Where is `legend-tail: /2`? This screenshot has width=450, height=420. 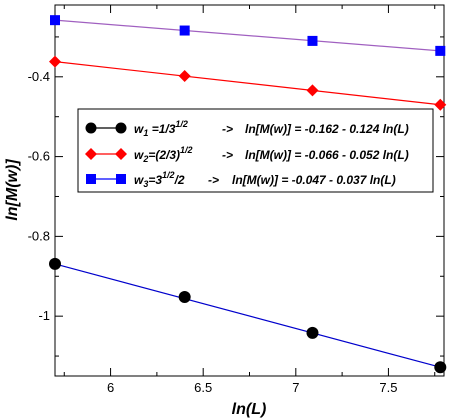
legend-tail: /2 is located at coordinates (179, 180).